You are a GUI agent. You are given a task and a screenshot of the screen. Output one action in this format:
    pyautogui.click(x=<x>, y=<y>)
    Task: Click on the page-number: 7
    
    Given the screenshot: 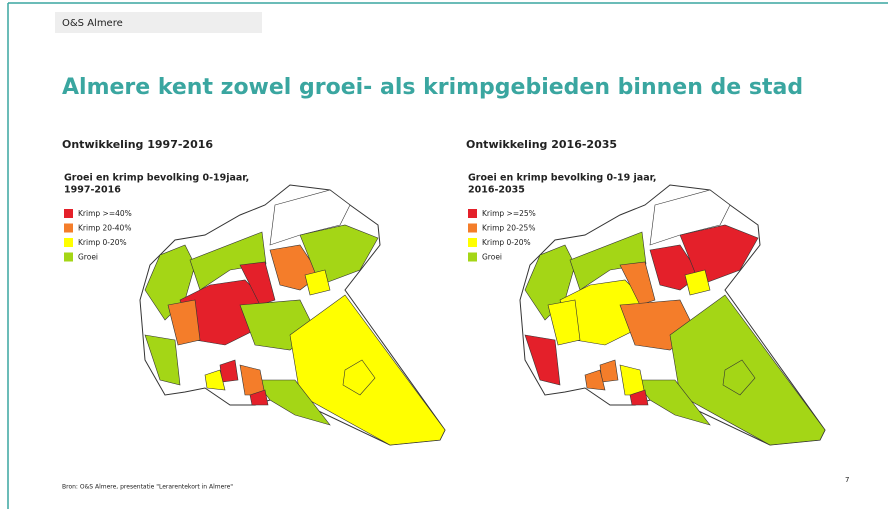 What is the action you would take?
    pyautogui.click(x=847, y=480)
    